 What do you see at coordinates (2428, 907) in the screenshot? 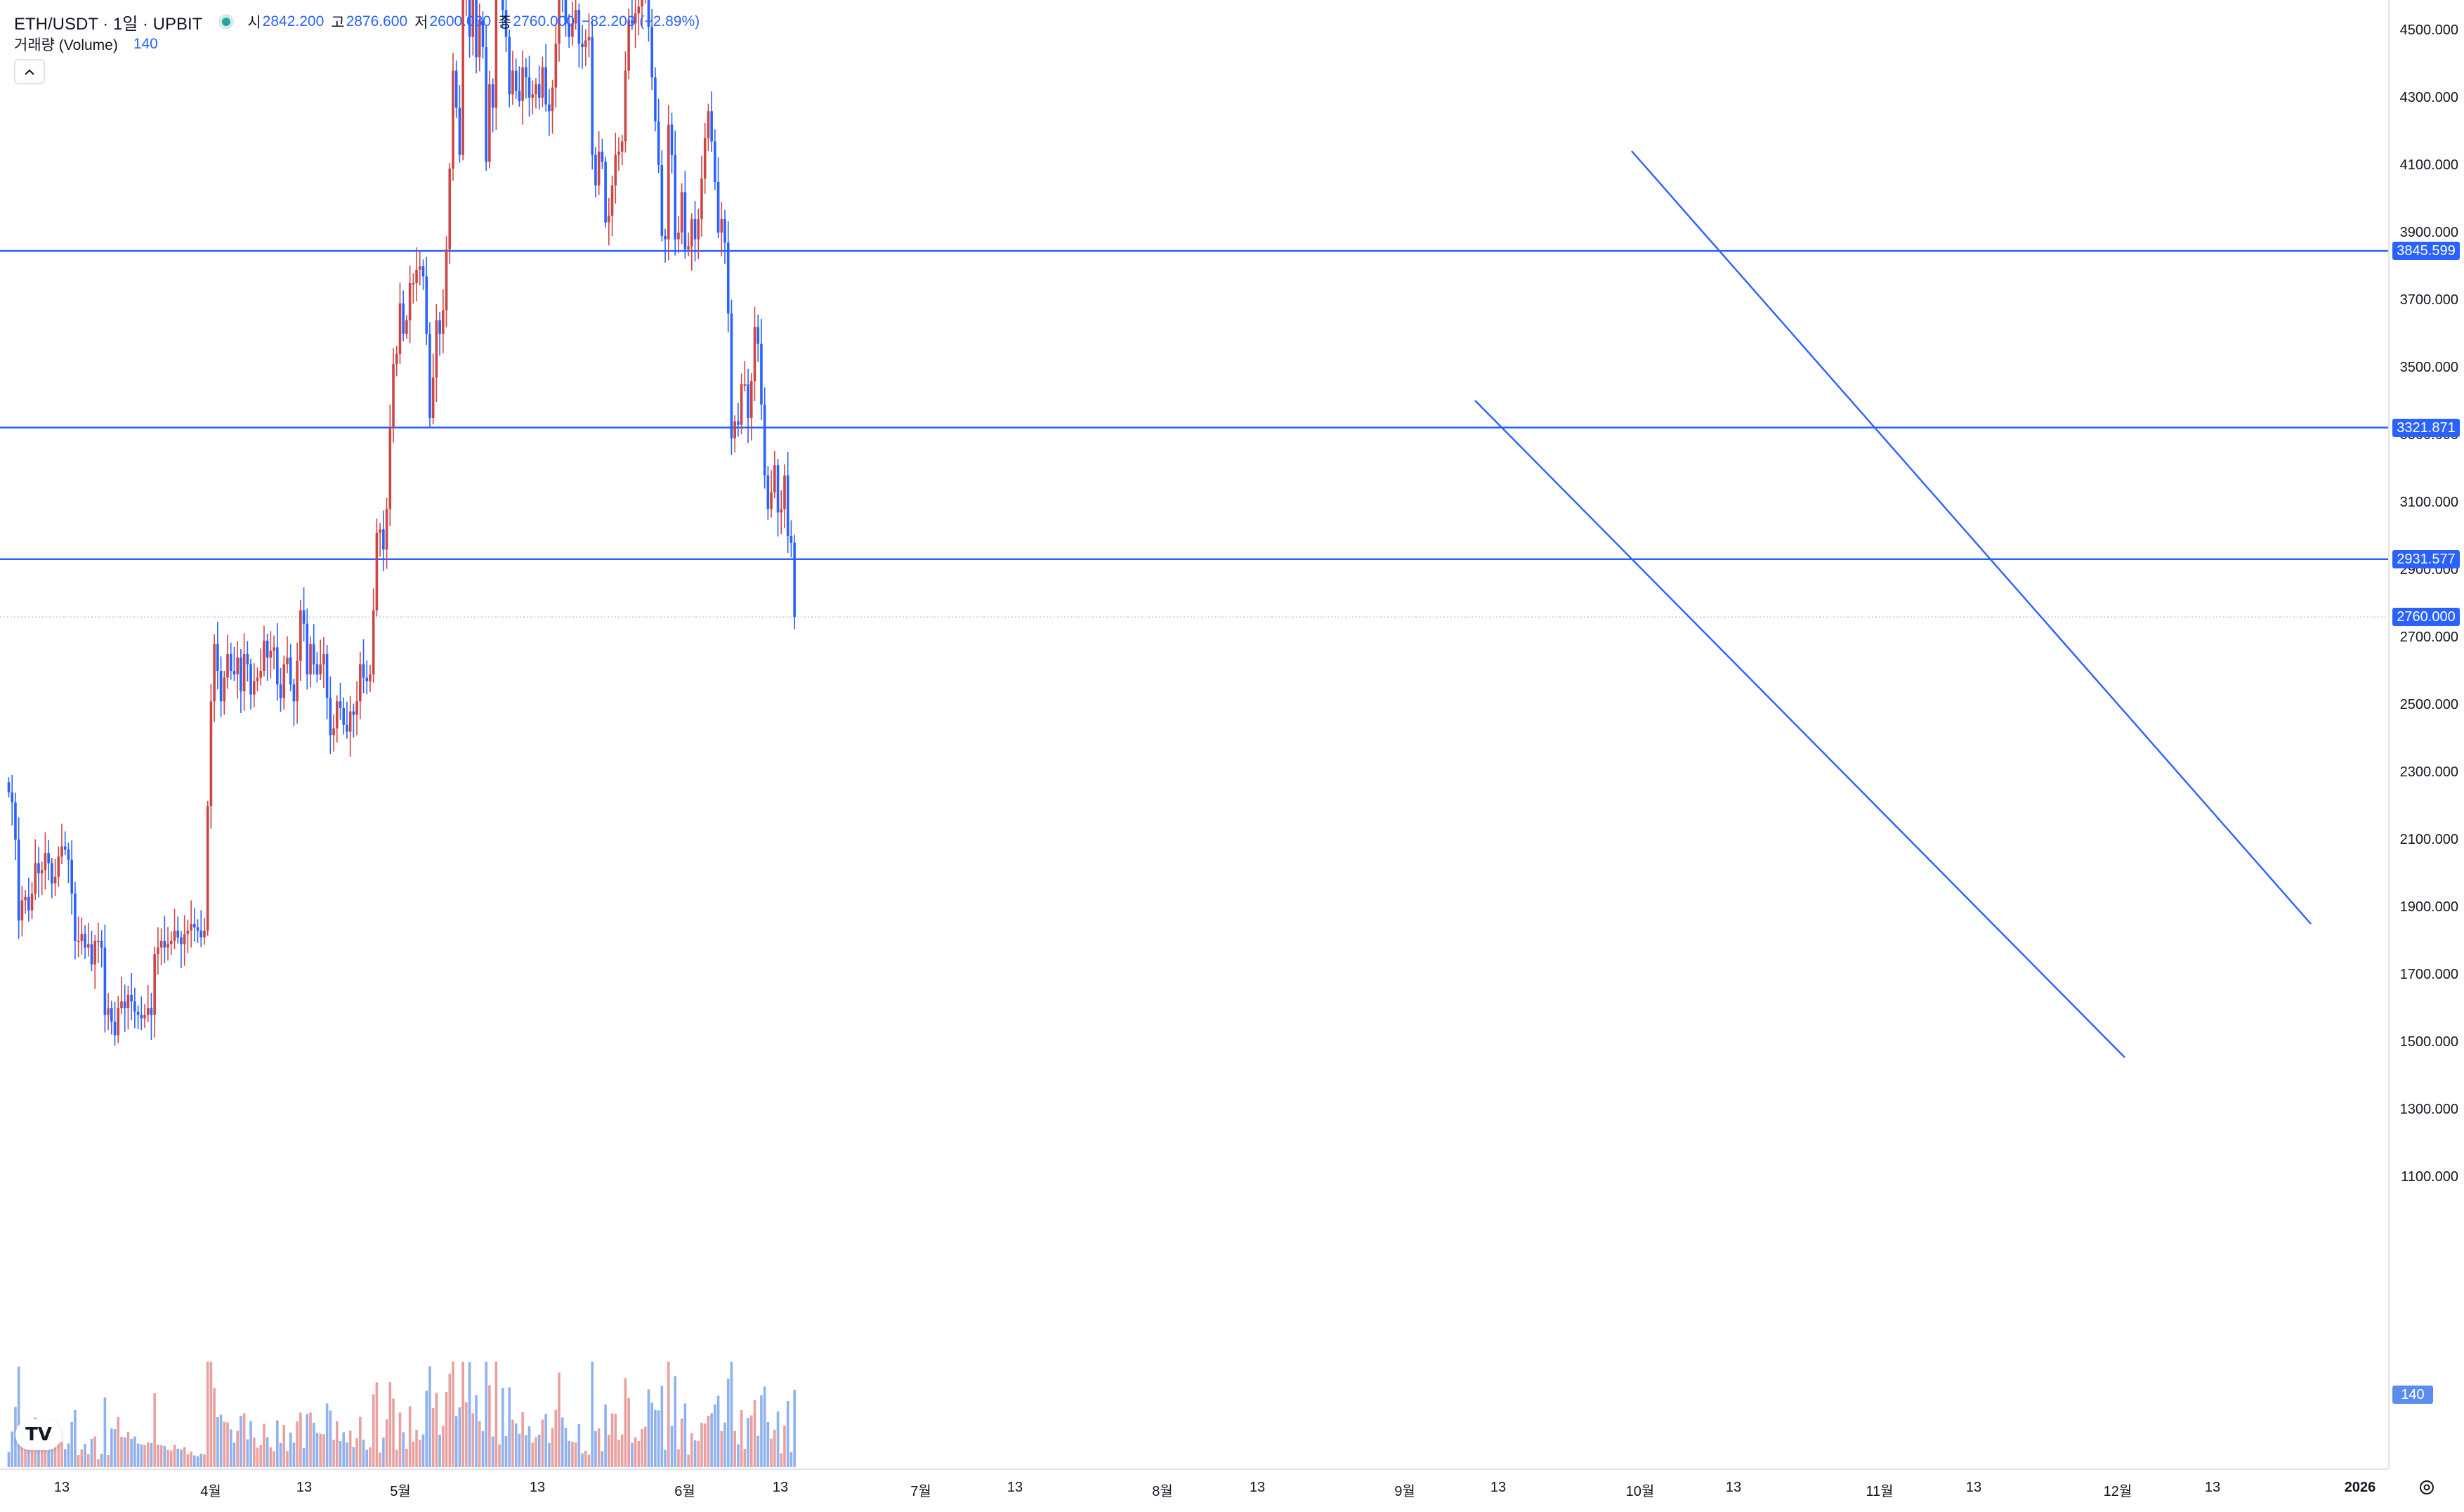
I see `price-tick-label: 1900.000` at bounding box center [2428, 907].